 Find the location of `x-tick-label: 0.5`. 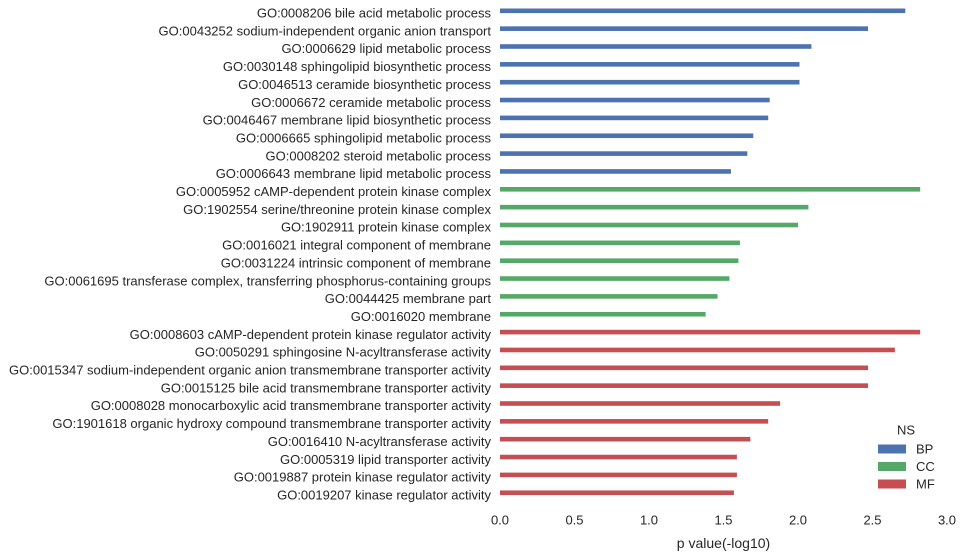

x-tick-label: 0.5 is located at coordinates (574, 520).